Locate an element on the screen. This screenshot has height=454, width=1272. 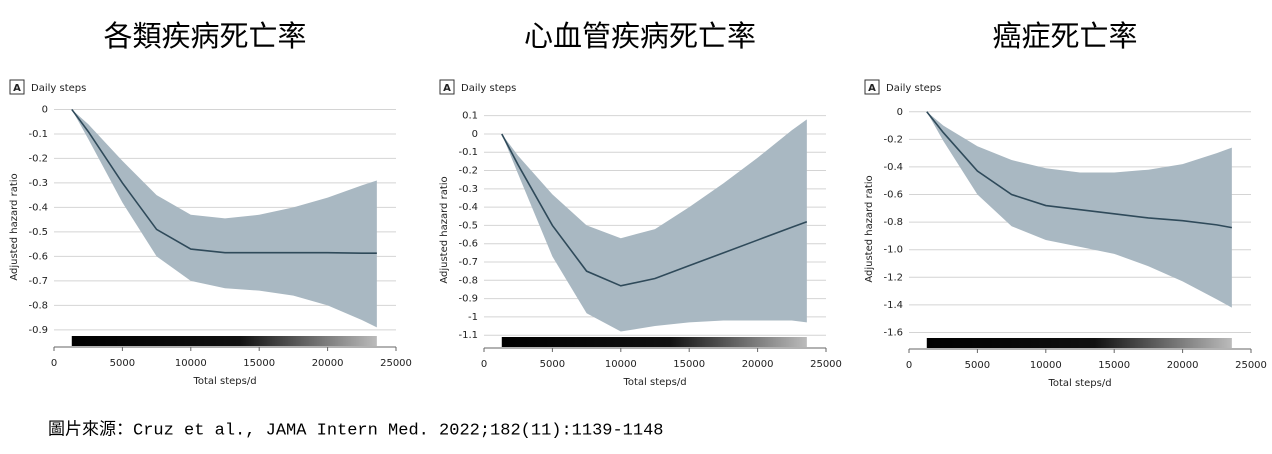
y-tick-label: -1.1 is located at coordinates (468, 335).